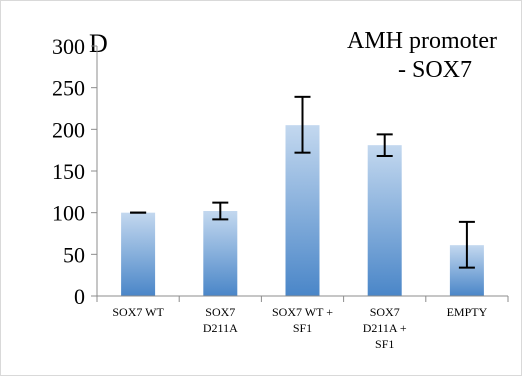 The image size is (522, 376). What do you see at coordinates (68, 129) in the screenshot?
I see `y-tick-label: 200` at bounding box center [68, 129].